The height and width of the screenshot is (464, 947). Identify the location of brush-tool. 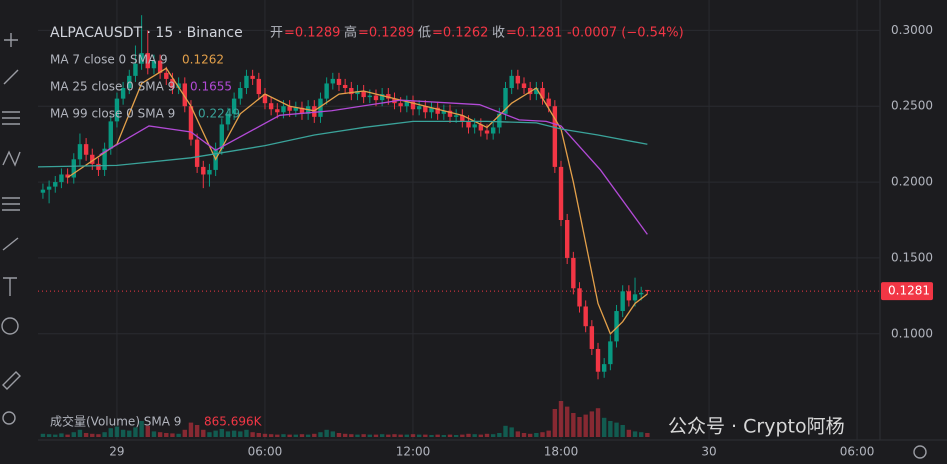
(10, 244).